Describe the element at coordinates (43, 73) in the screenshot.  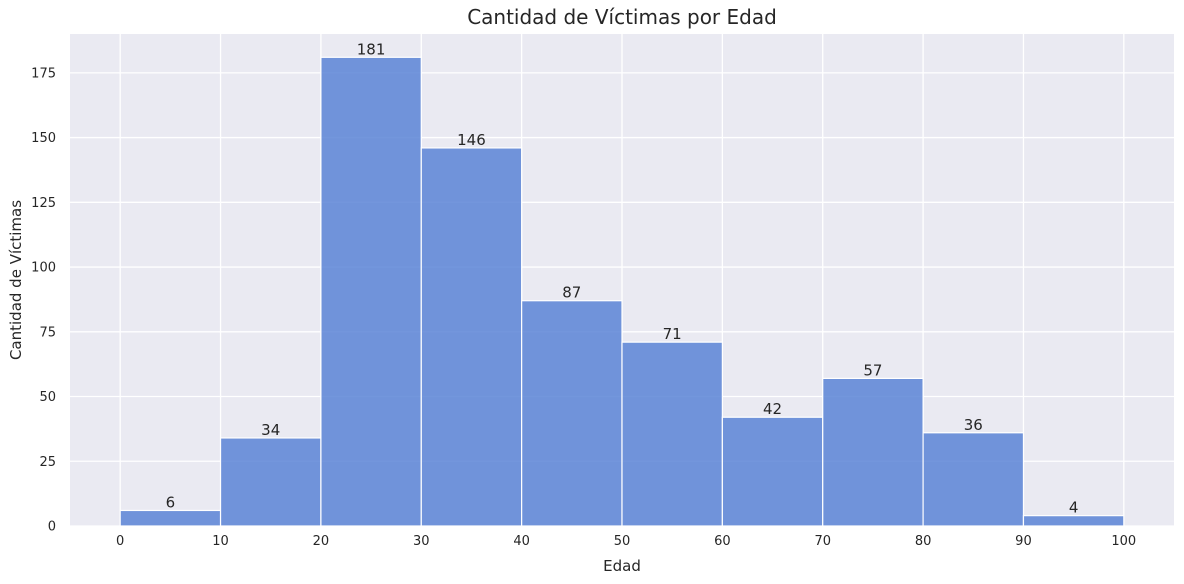
I see `y-tick-label: 175` at that location.